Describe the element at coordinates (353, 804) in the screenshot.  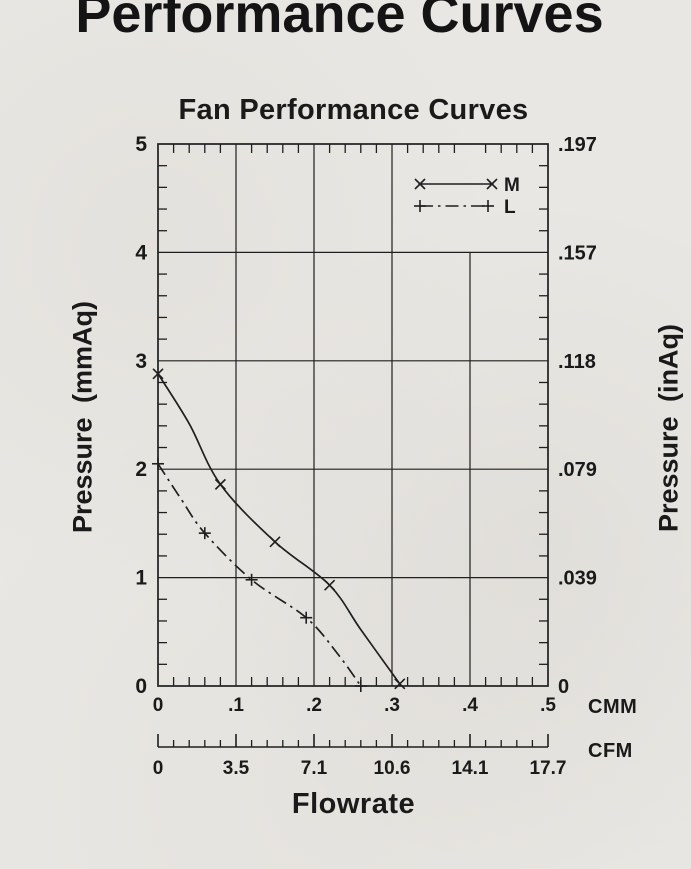
I see `x-axis-title: Flowrate` at that location.